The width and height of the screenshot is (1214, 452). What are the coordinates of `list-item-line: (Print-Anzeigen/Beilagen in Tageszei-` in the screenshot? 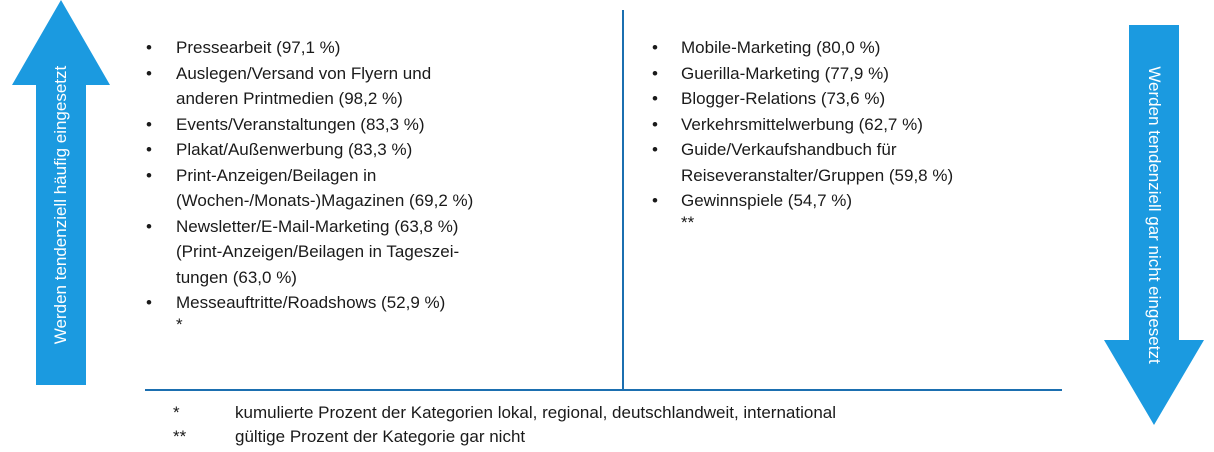 It's located at (318, 251).